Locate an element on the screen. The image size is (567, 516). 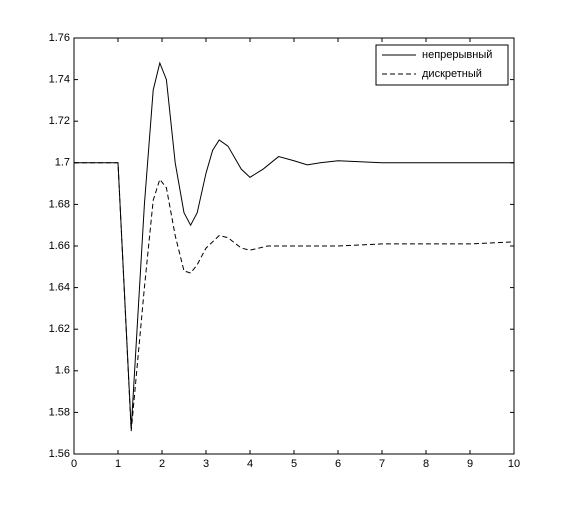
y-tick-label: 1.74 is located at coordinates (59, 80).